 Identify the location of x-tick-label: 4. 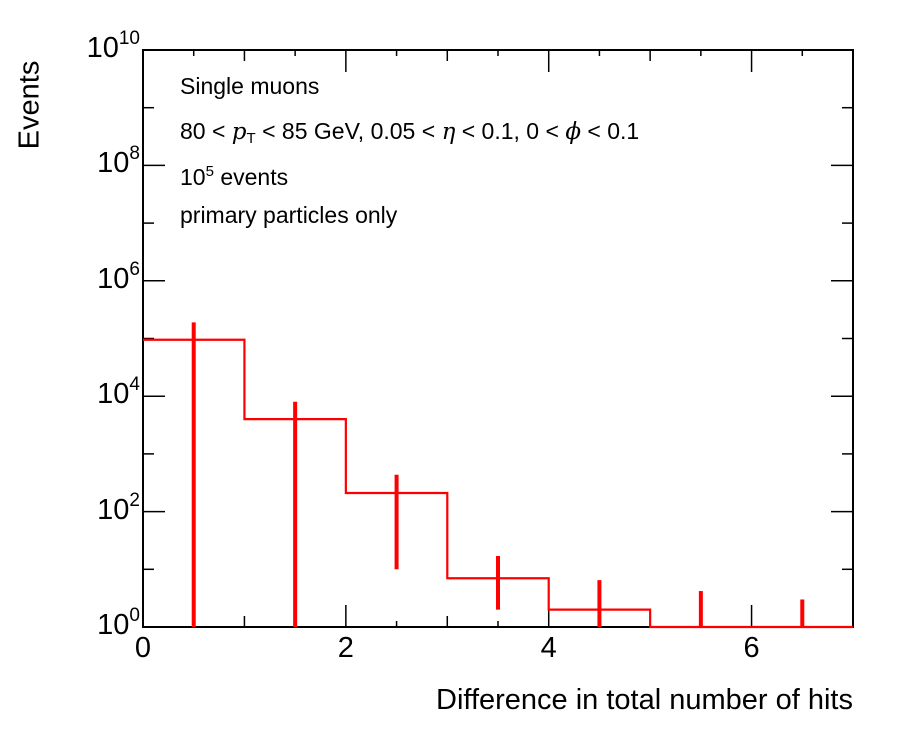
(548, 648).